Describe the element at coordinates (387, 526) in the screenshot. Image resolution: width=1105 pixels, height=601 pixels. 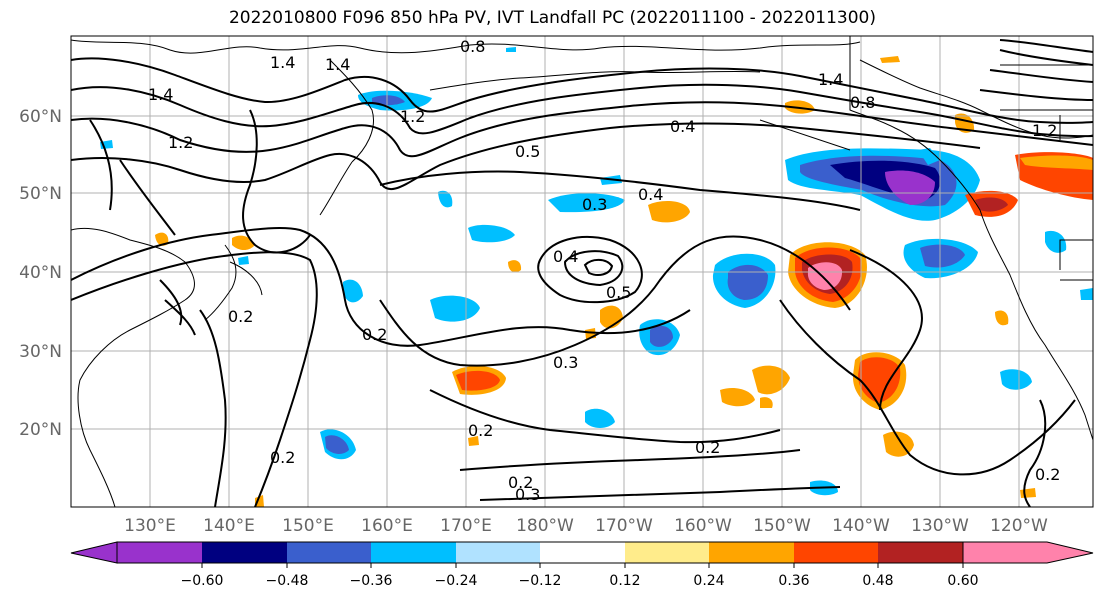
I see `lon-label: 160°E` at that location.